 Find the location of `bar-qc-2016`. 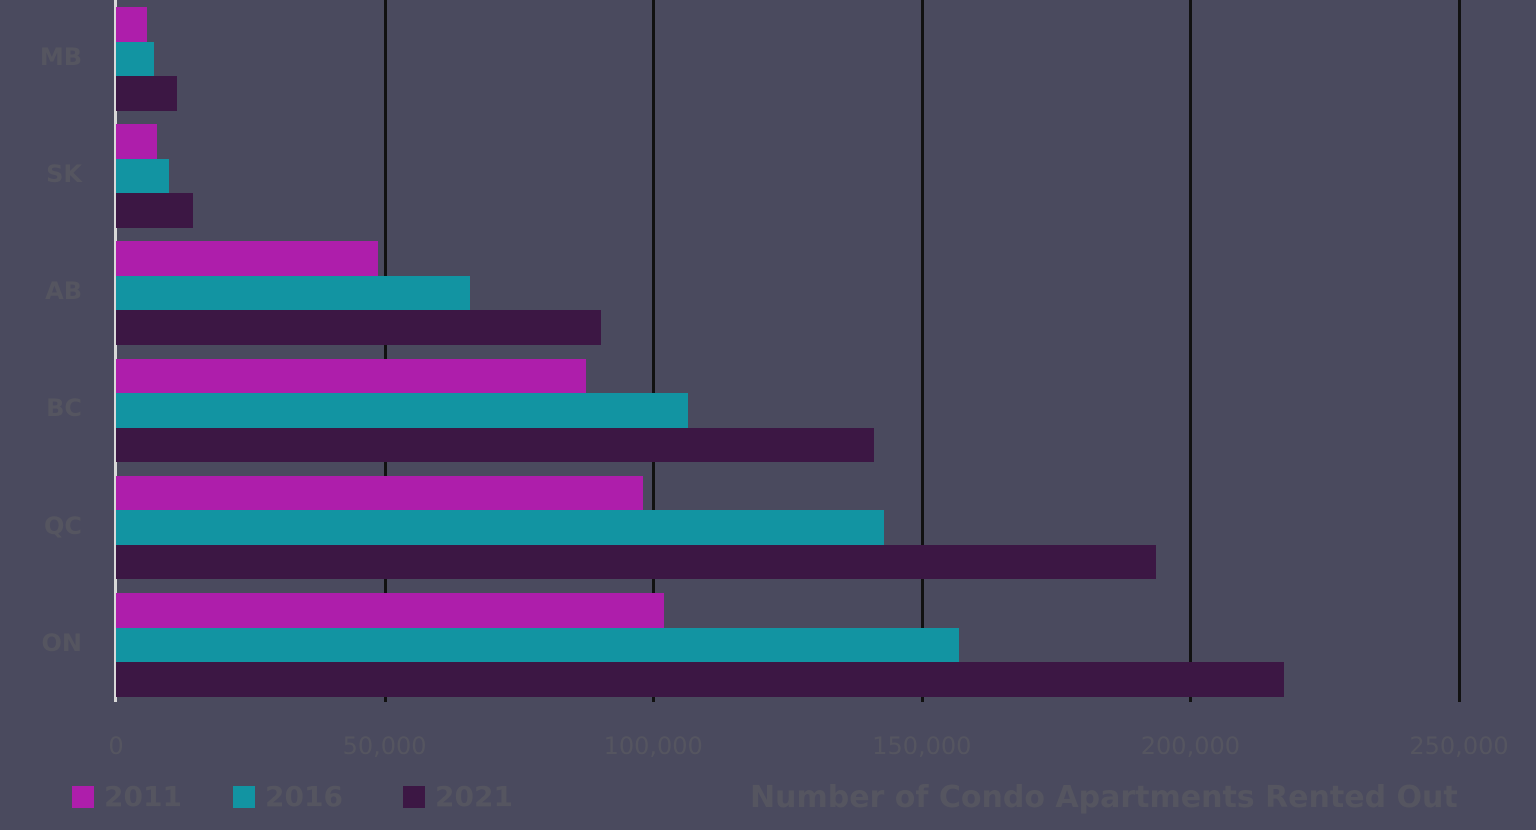

bar-qc-2016 is located at coordinates (500, 527).